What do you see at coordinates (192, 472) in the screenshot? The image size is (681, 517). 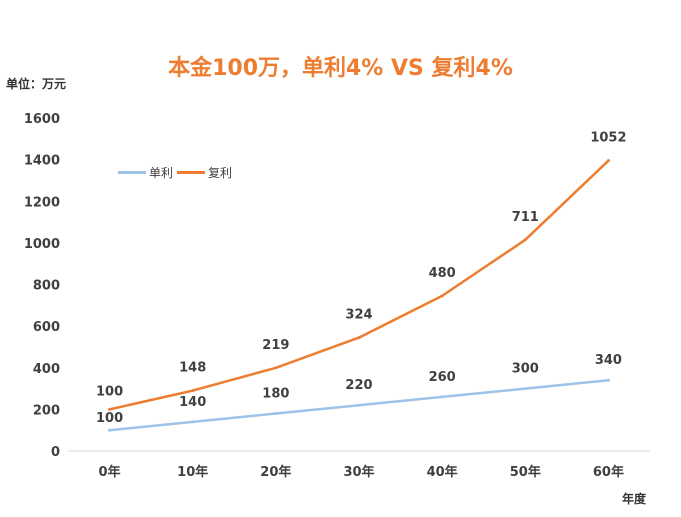 I see `x-tick-label: 10年` at bounding box center [192, 472].